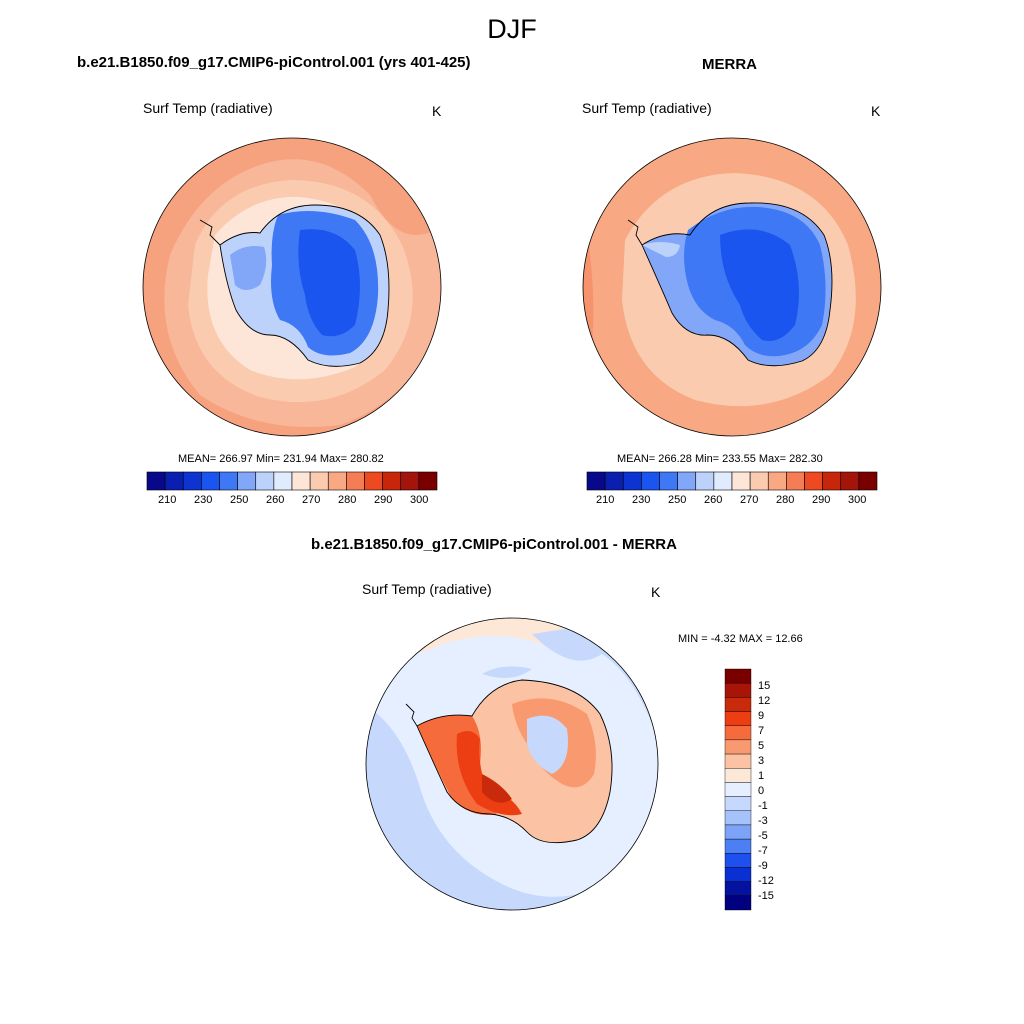  I want to click on panel-obs-colorbar-tick: 260, so click(713, 500).